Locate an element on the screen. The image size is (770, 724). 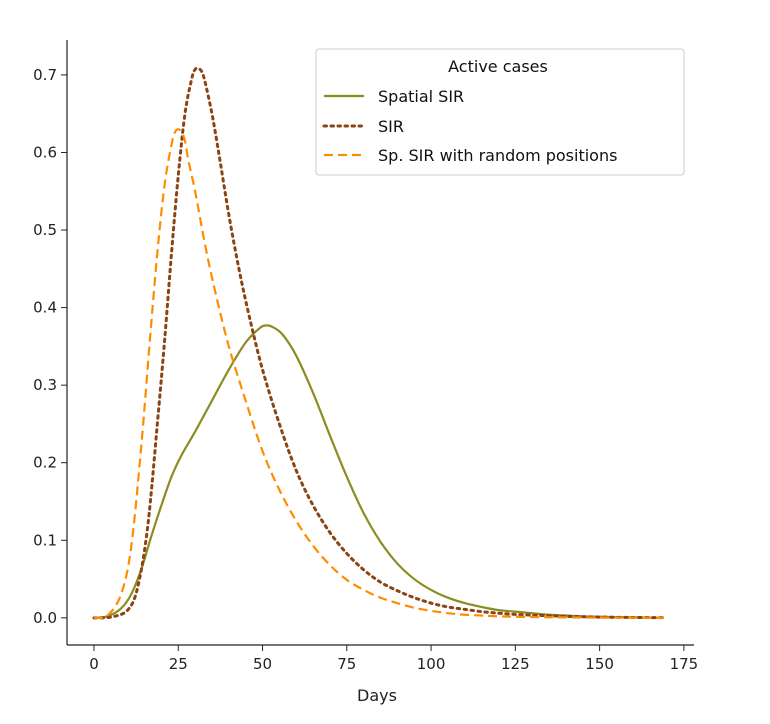
x-tick-label: 50 is located at coordinates (262, 664).